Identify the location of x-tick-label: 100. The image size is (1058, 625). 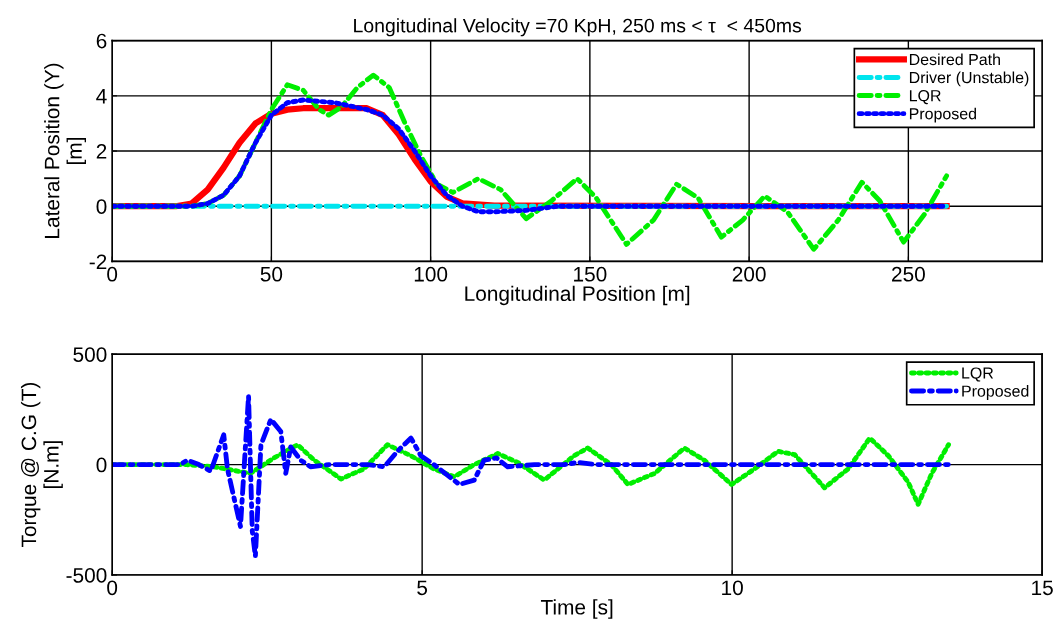
(431, 274).